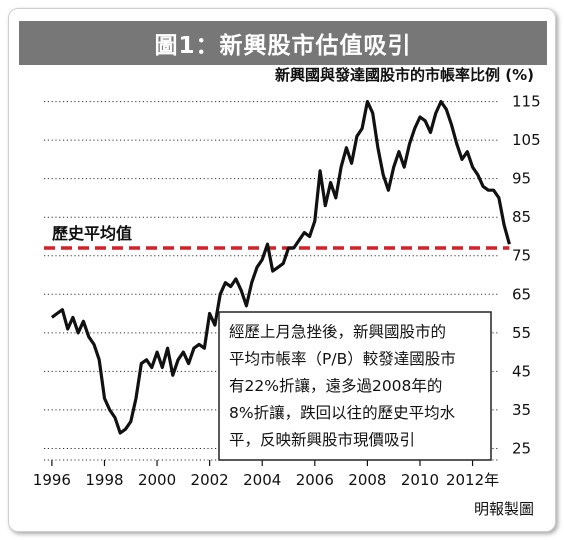 This screenshot has width=564, height=540. Describe the element at coordinates (342, 359) in the screenshot. I see `annotation-line: 平均市帳率（P/B）較發達國股市` at that location.